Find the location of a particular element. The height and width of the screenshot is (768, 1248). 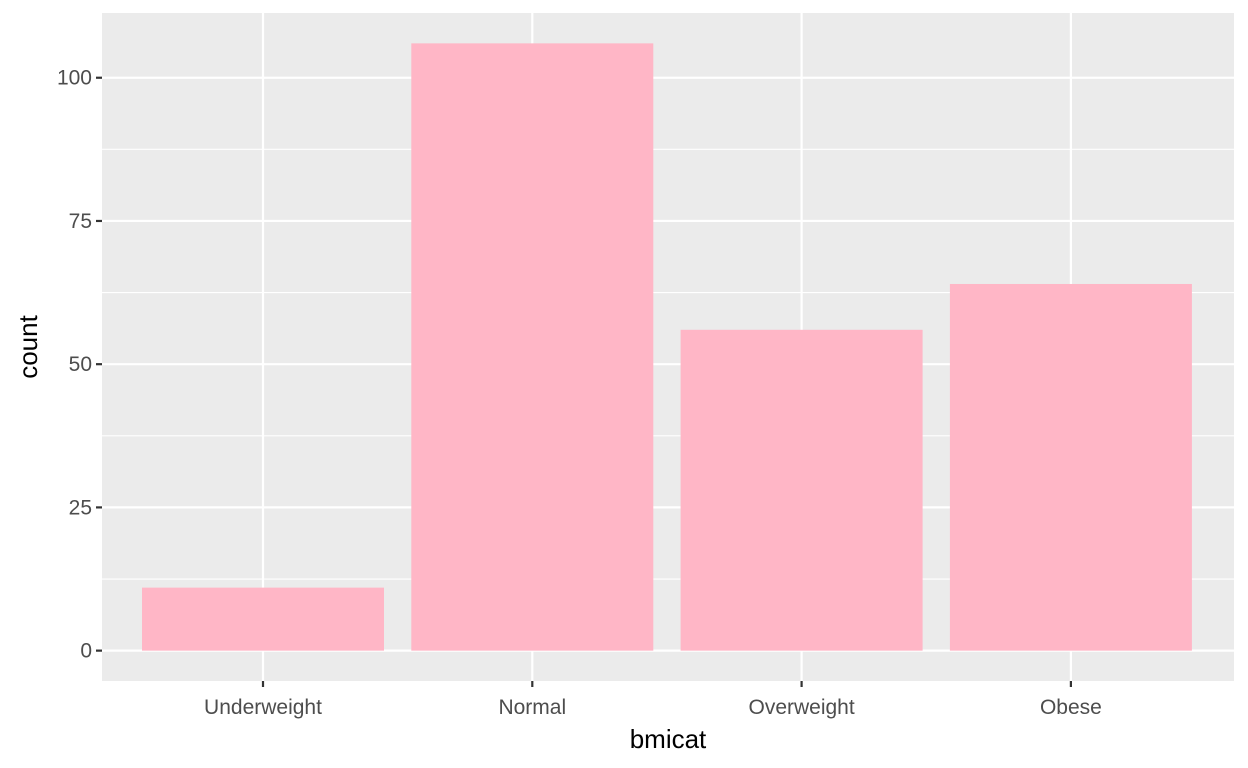

y-tick-label: 25 is located at coordinates (80, 507).